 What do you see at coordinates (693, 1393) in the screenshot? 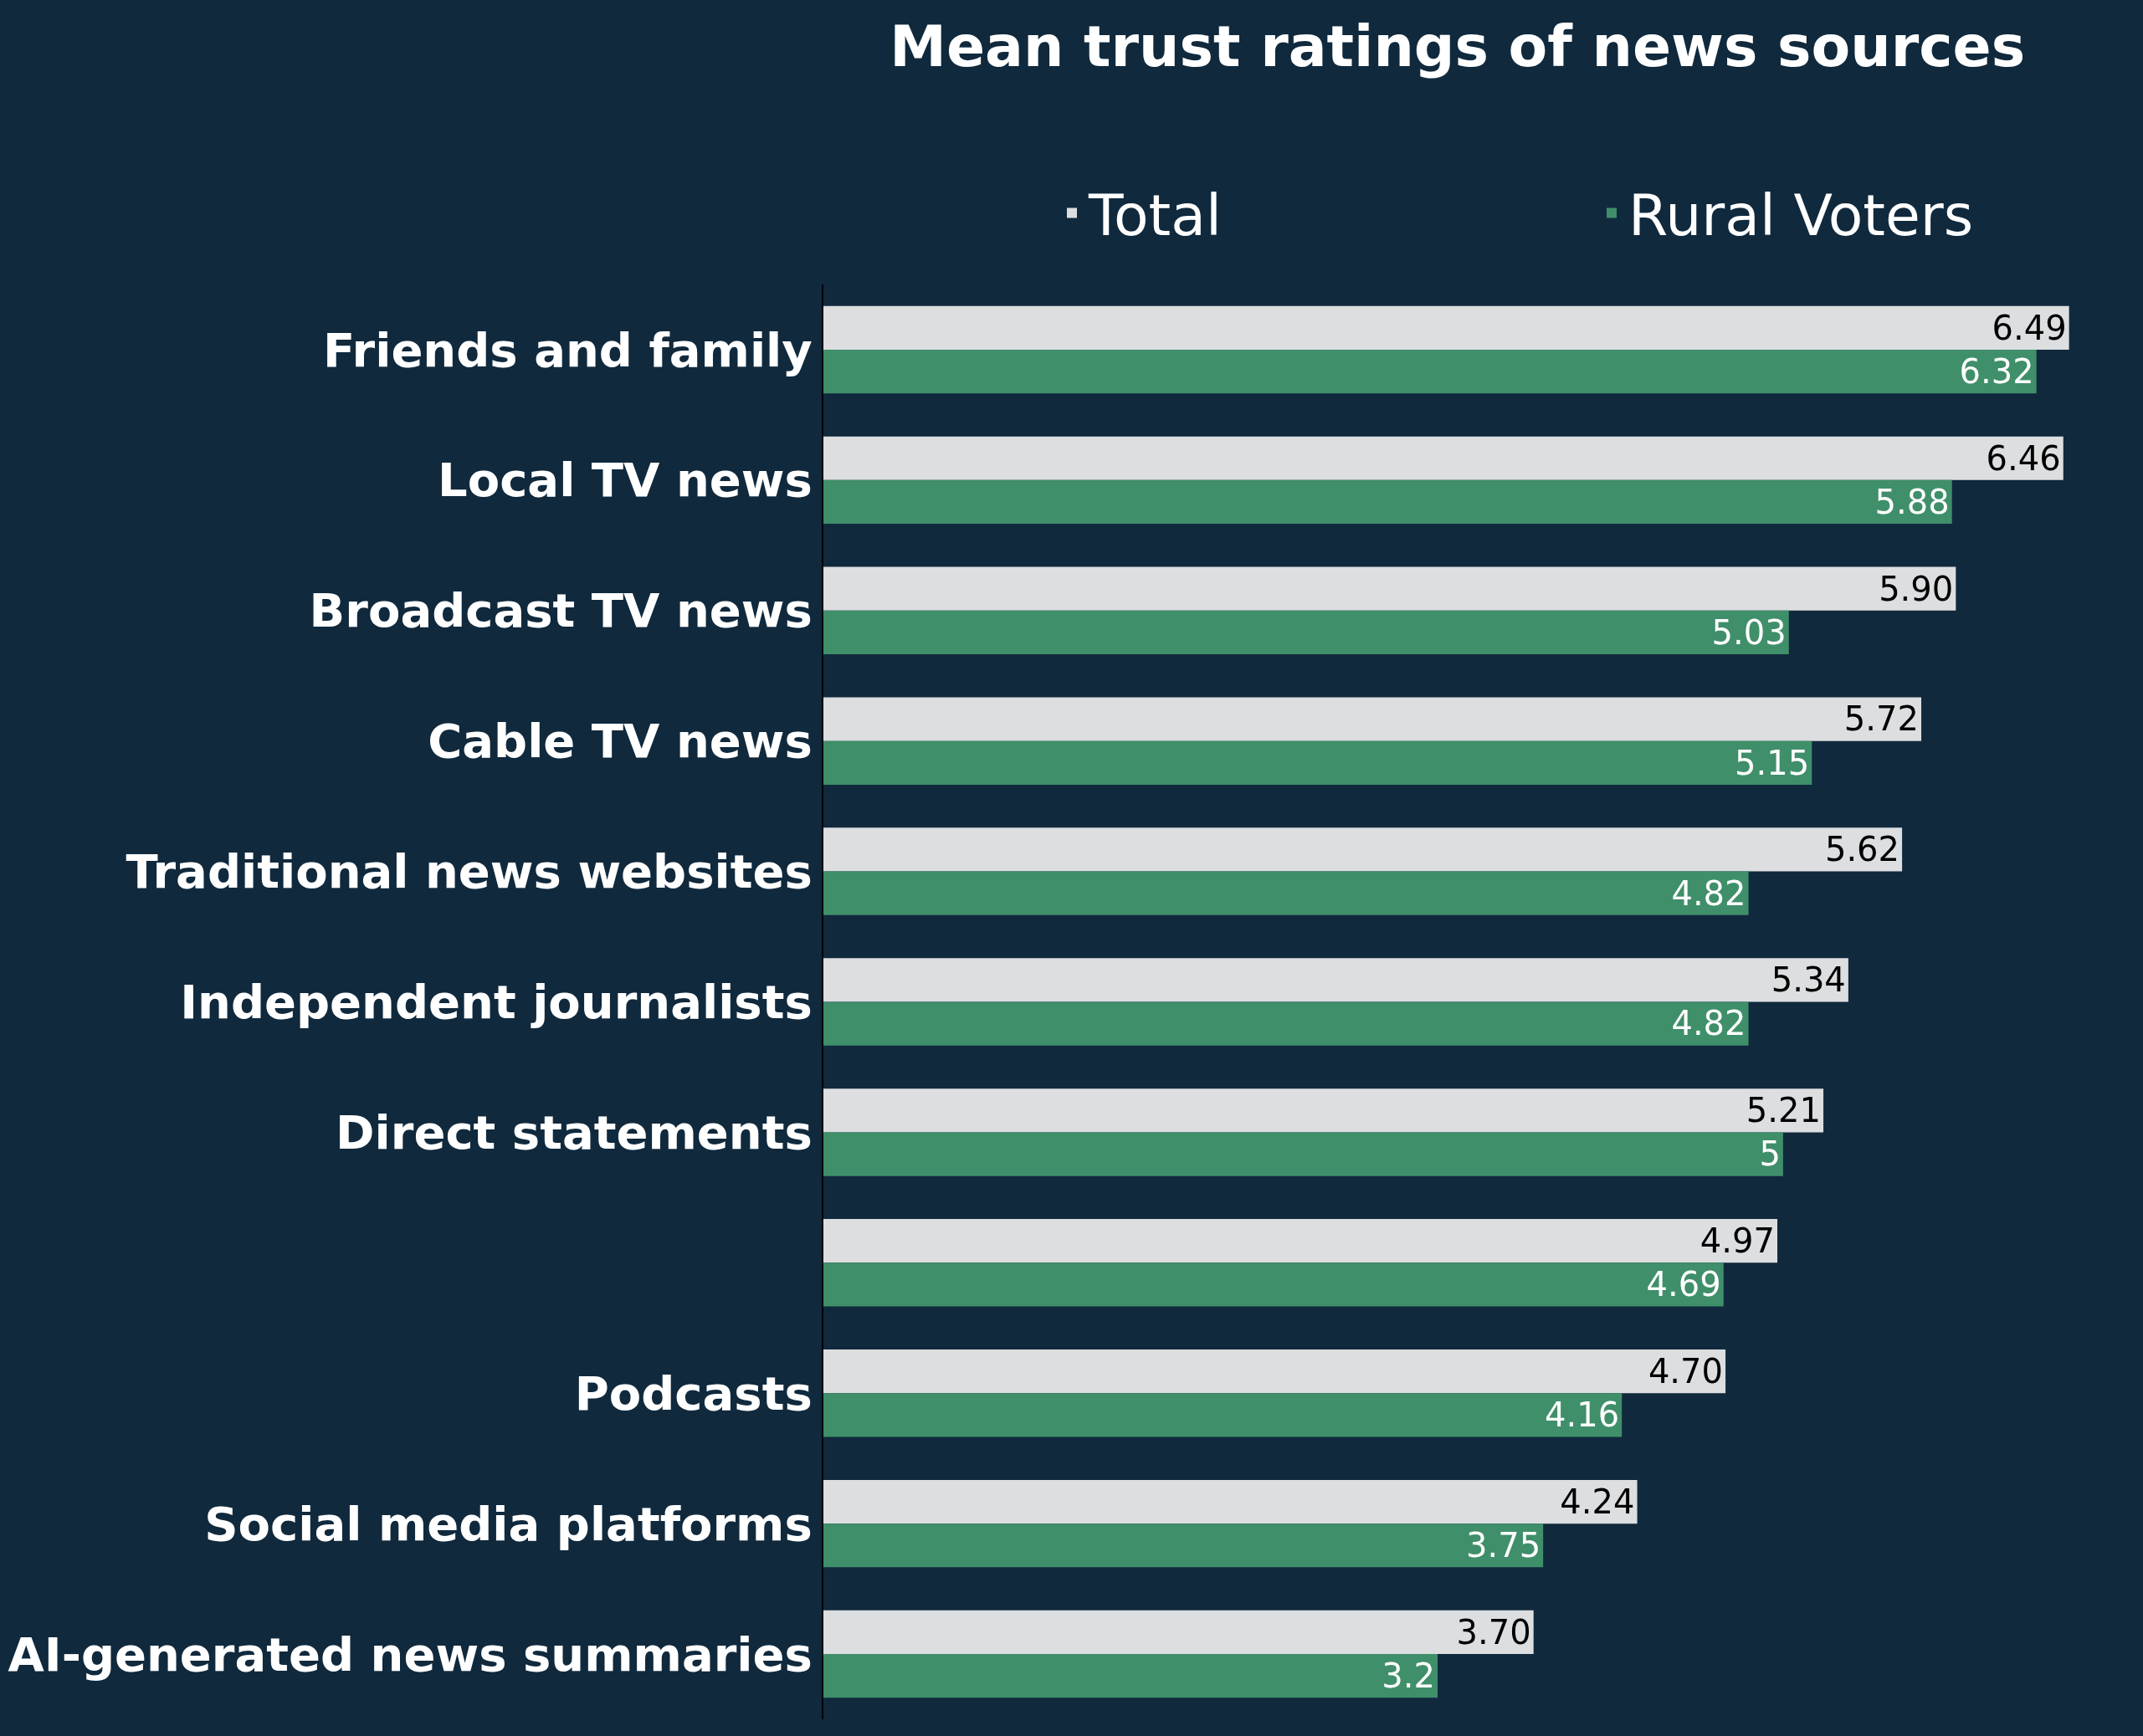
I see `y-tick-label: Podcasts` at bounding box center [693, 1393].